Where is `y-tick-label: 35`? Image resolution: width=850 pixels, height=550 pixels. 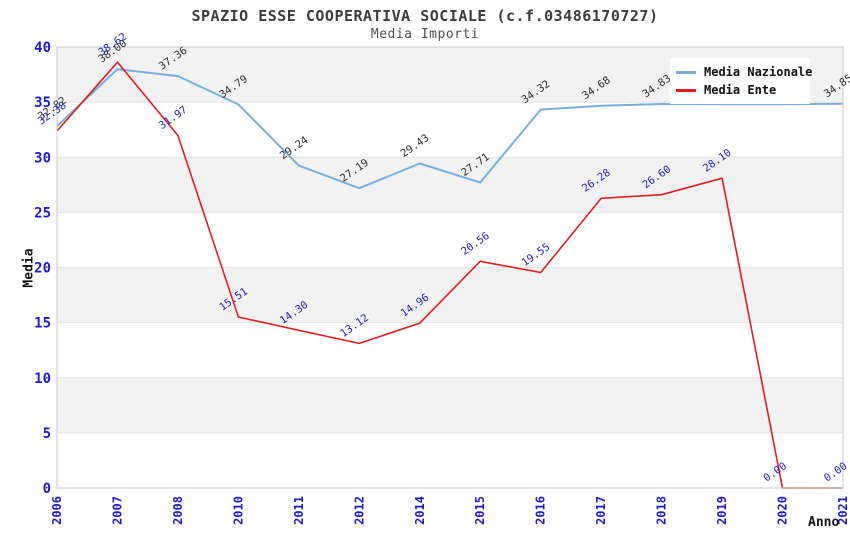 y-tick-label: 35 is located at coordinates (42, 103).